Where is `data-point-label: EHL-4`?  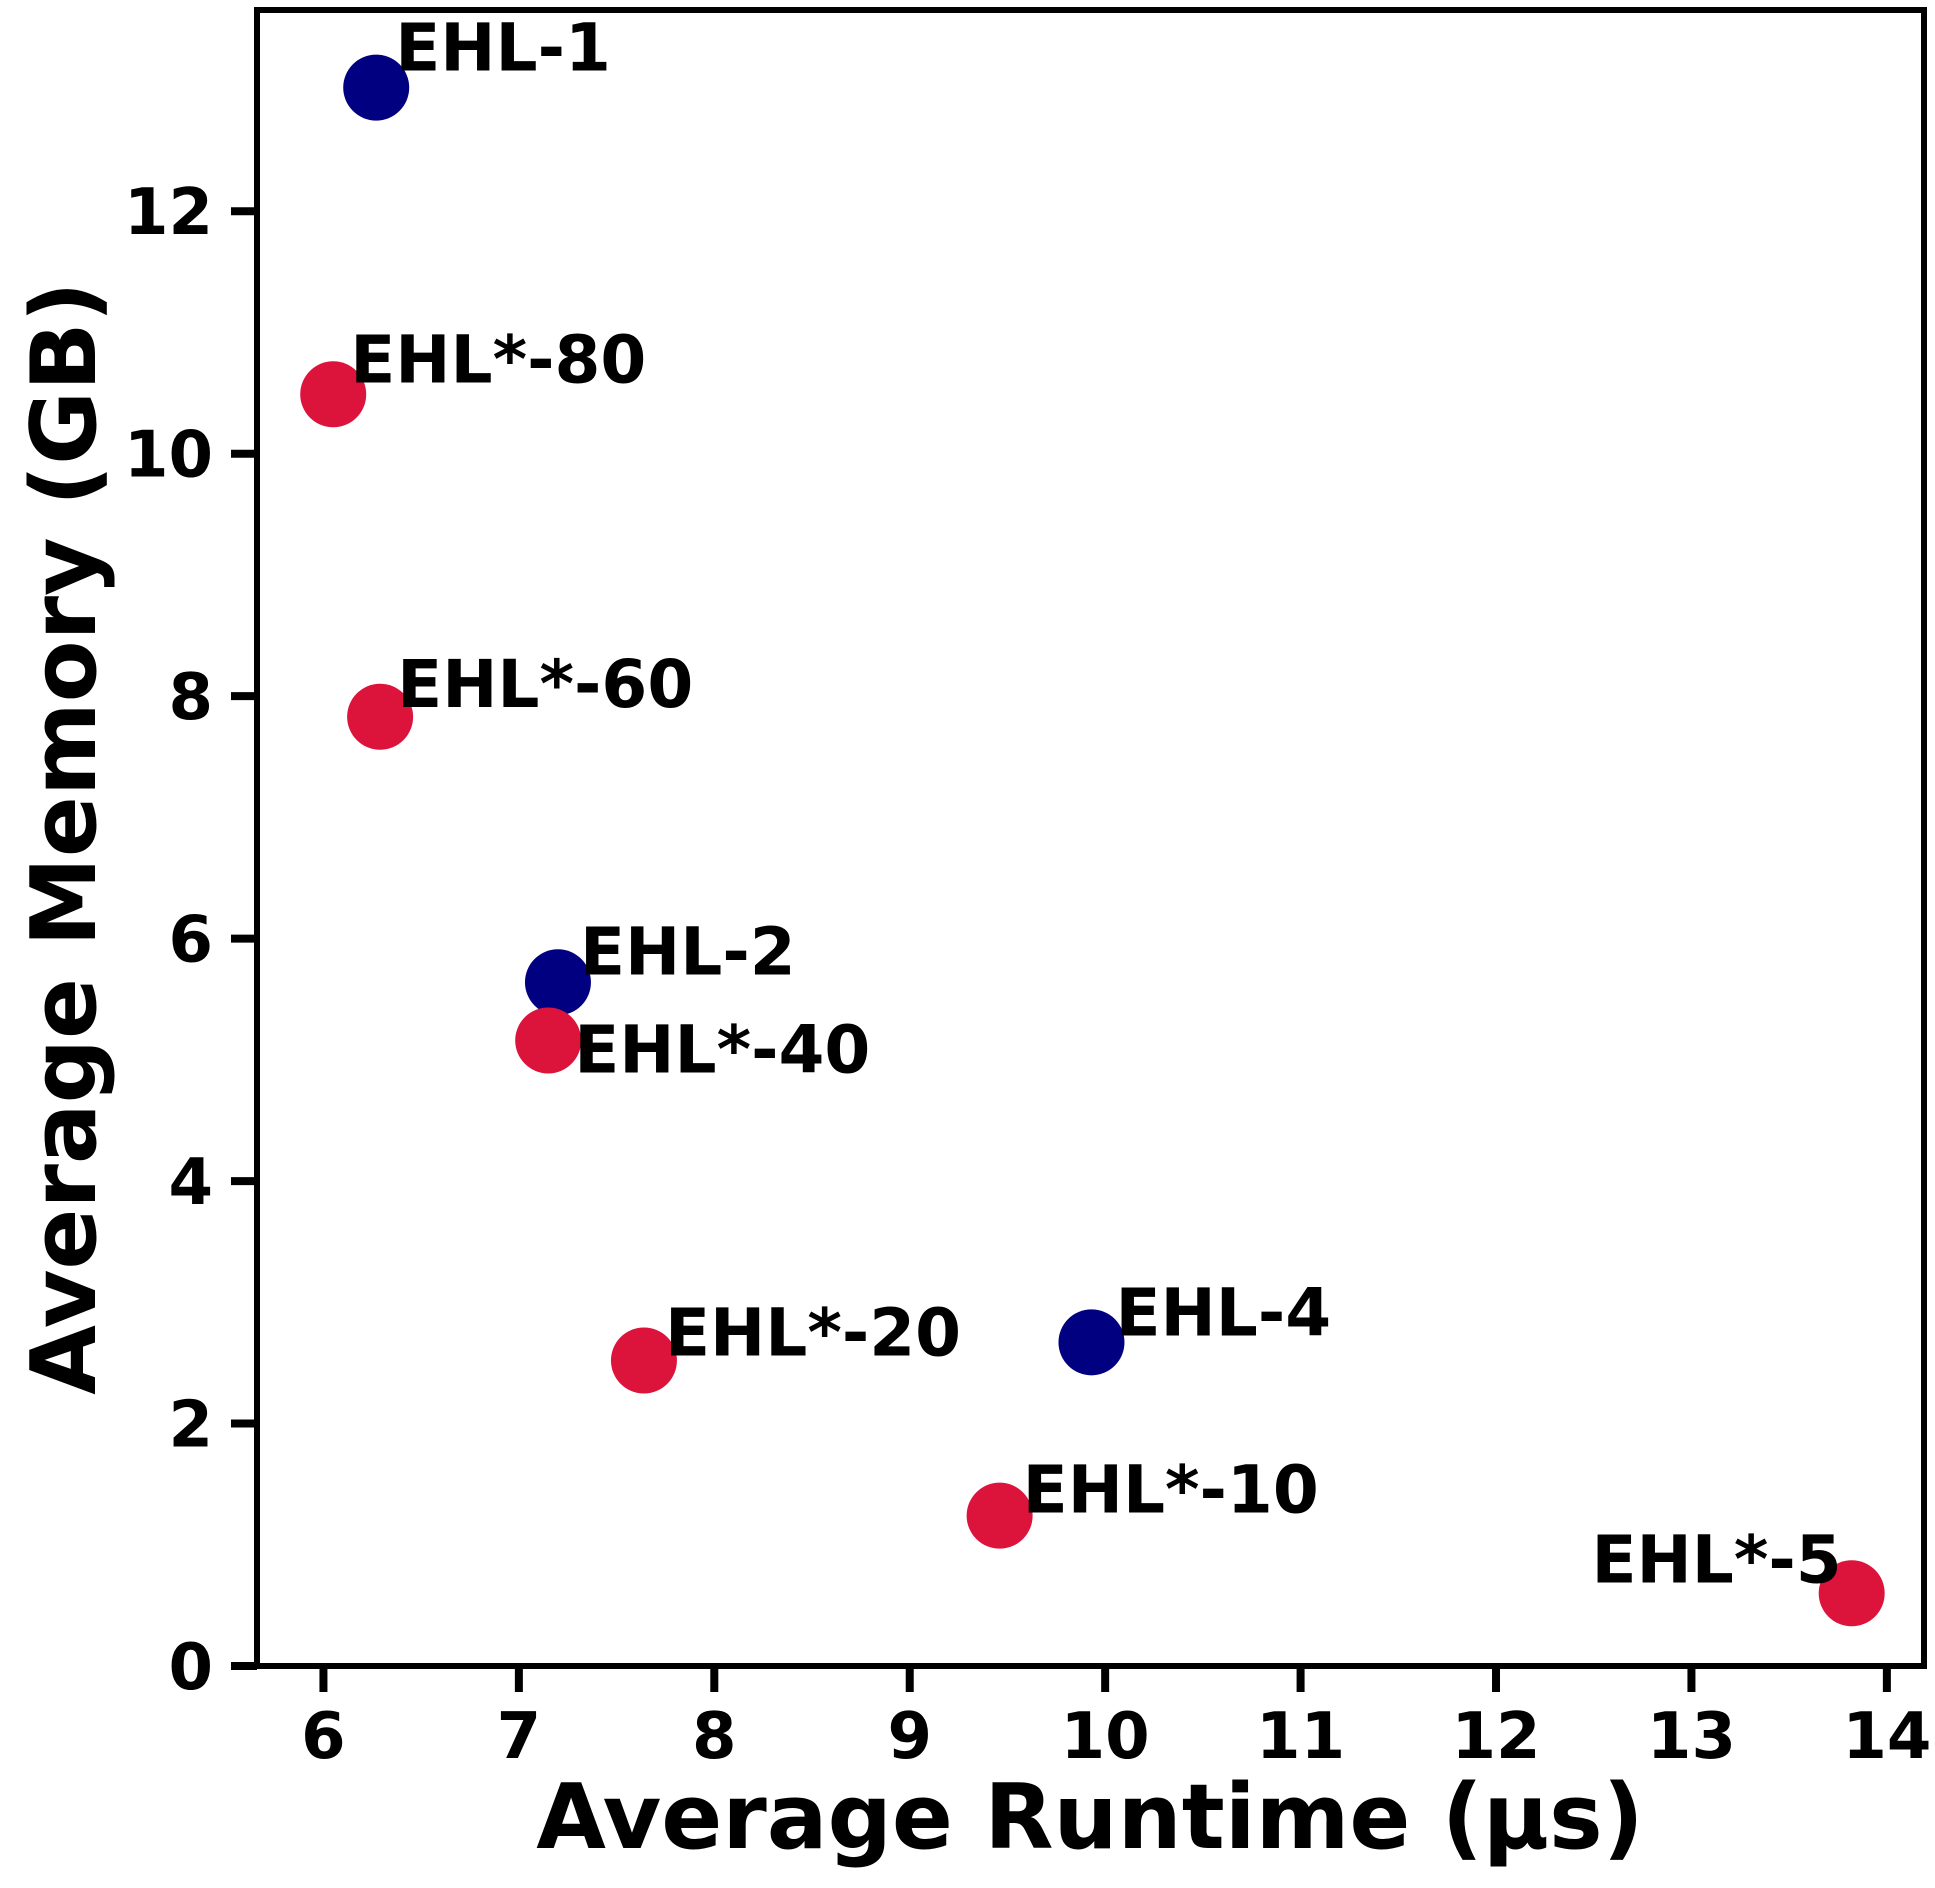 data-point-label: EHL-4 is located at coordinates (1223, 1312).